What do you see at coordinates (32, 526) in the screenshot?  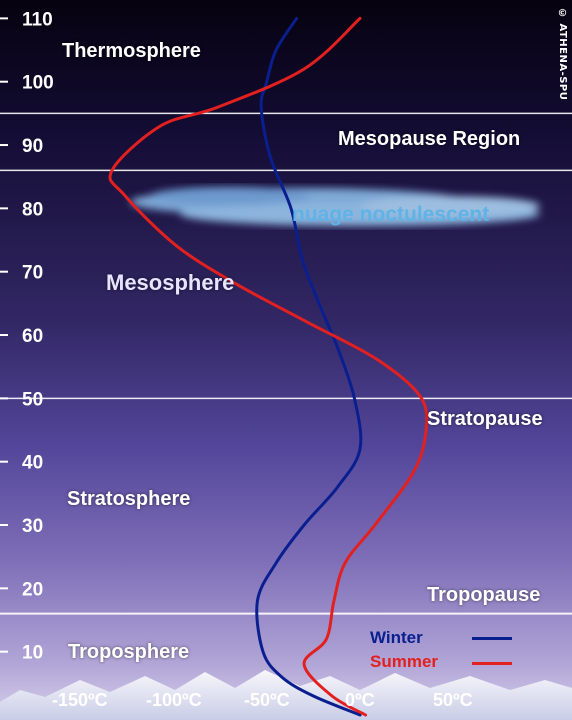 I see `y-tick-label: 30` at bounding box center [32, 526].